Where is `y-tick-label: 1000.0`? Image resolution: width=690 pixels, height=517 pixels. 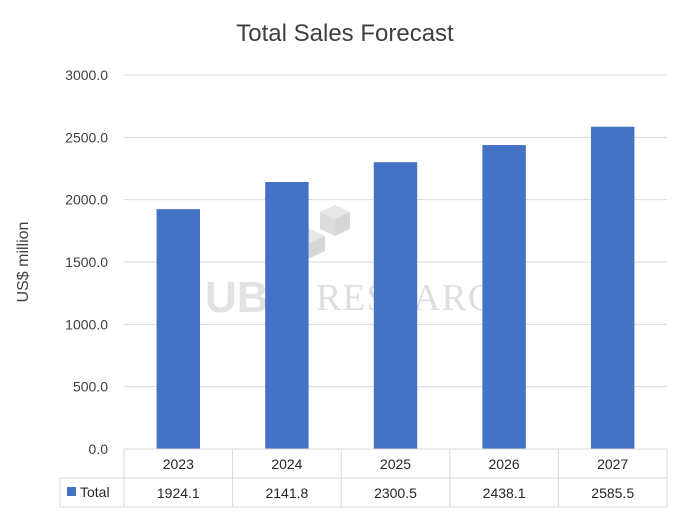
y-tick-label: 1000.0 is located at coordinates (86, 324).